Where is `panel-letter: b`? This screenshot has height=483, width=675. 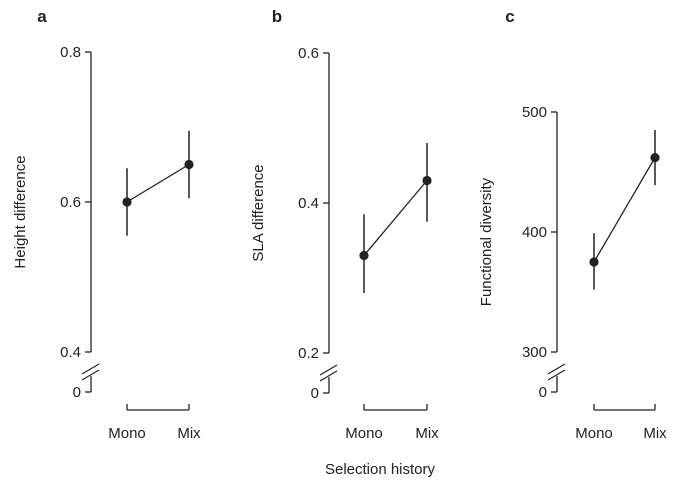 panel-letter: b is located at coordinates (277, 16).